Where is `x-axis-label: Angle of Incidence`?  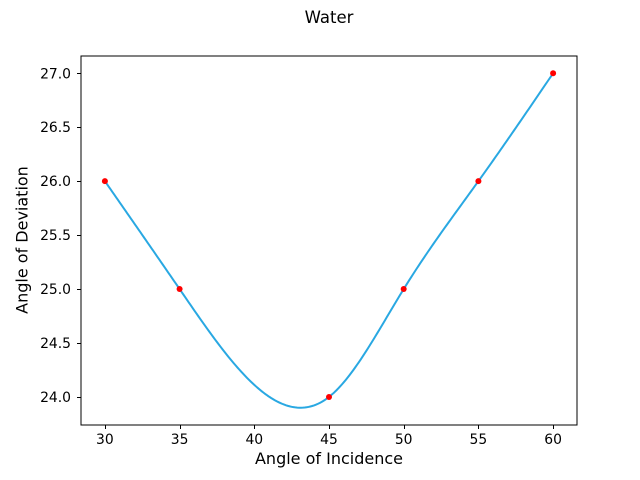
x-axis-label: Angle of Incidence is located at coordinates (328, 458).